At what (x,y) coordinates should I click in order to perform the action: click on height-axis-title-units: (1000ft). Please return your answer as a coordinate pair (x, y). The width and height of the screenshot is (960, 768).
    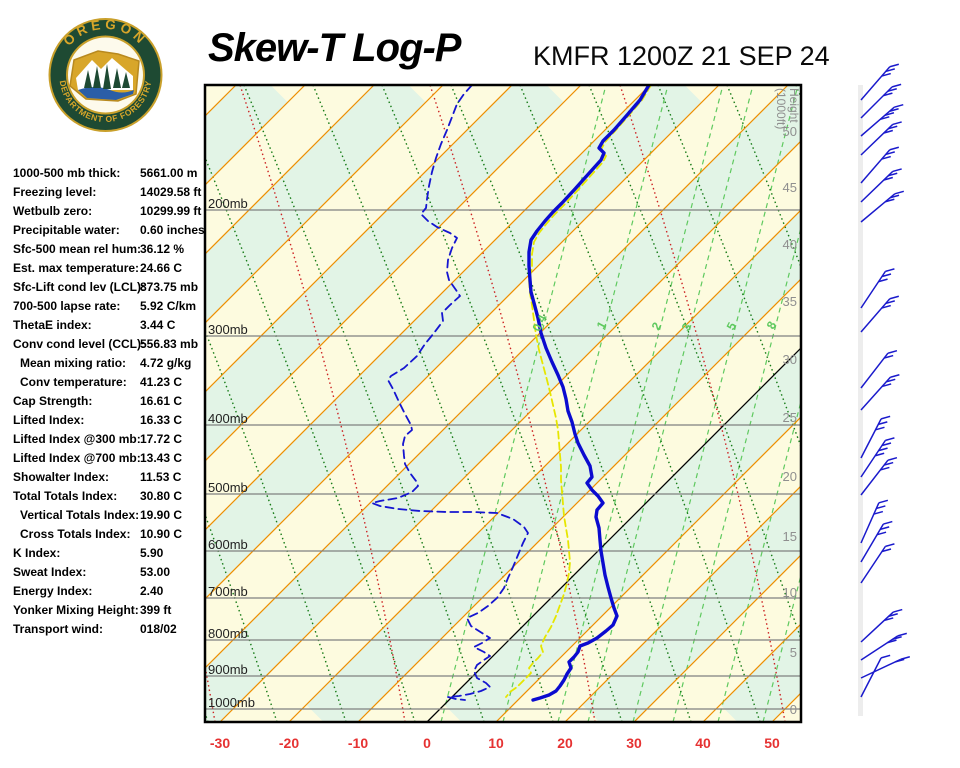
    Looking at the image, I should click on (781, 108).